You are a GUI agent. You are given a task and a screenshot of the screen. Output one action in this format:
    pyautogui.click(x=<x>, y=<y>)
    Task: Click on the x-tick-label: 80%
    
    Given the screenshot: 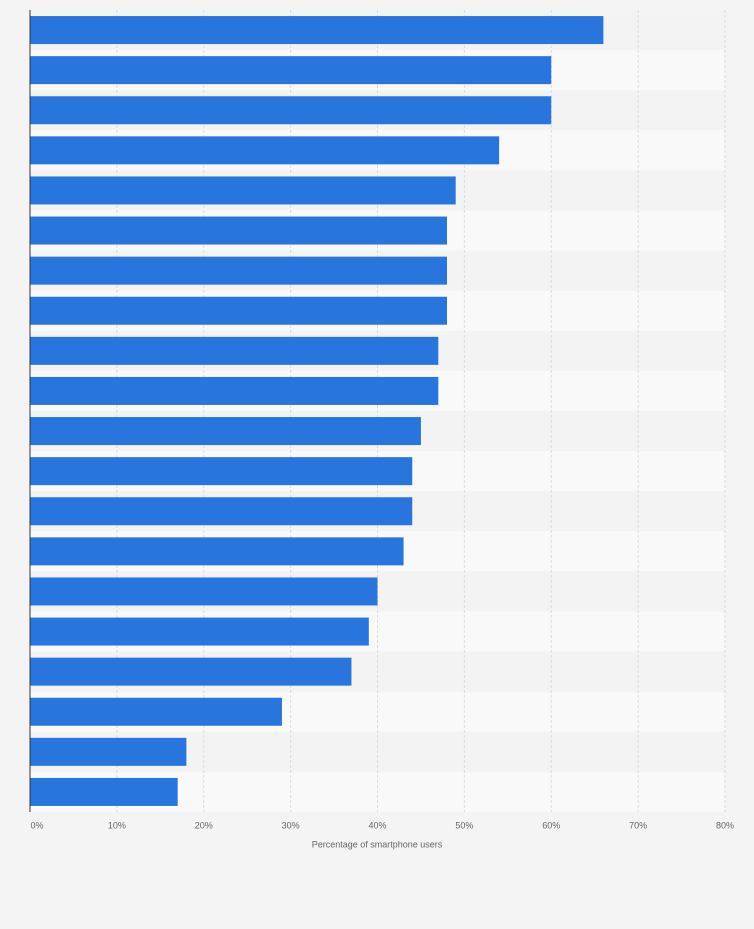 What is the action you would take?
    pyautogui.click(x=725, y=825)
    